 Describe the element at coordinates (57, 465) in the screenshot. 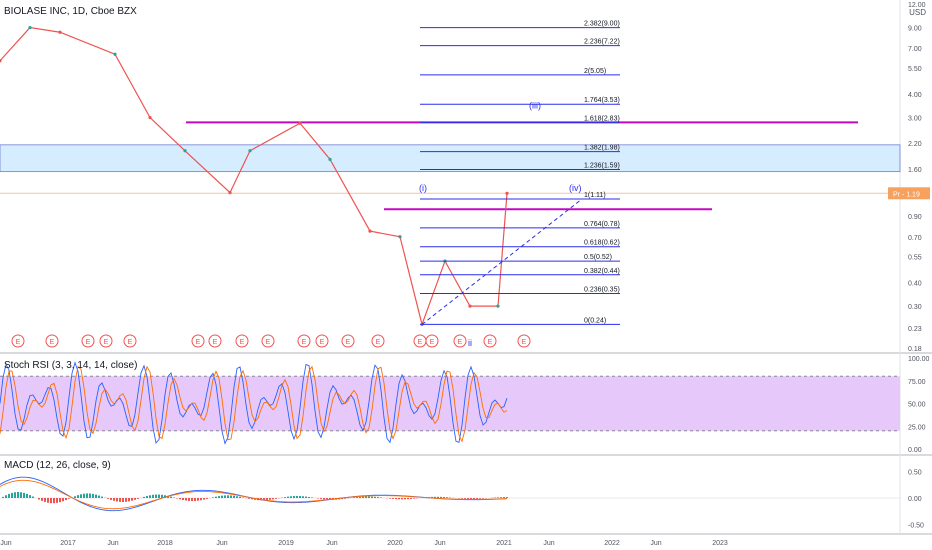

I see `macd-label: MACD (12, 26, close, 9)` at that location.